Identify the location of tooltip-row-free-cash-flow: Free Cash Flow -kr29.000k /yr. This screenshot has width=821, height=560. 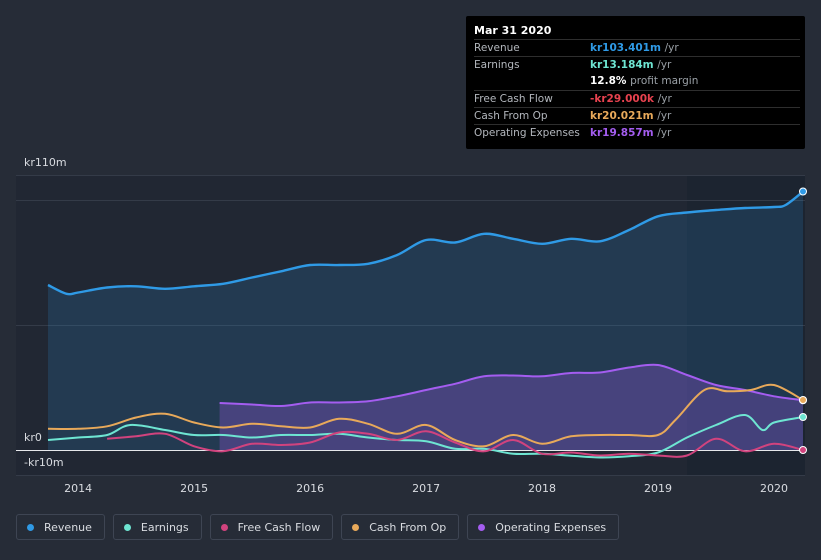
(637, 99).